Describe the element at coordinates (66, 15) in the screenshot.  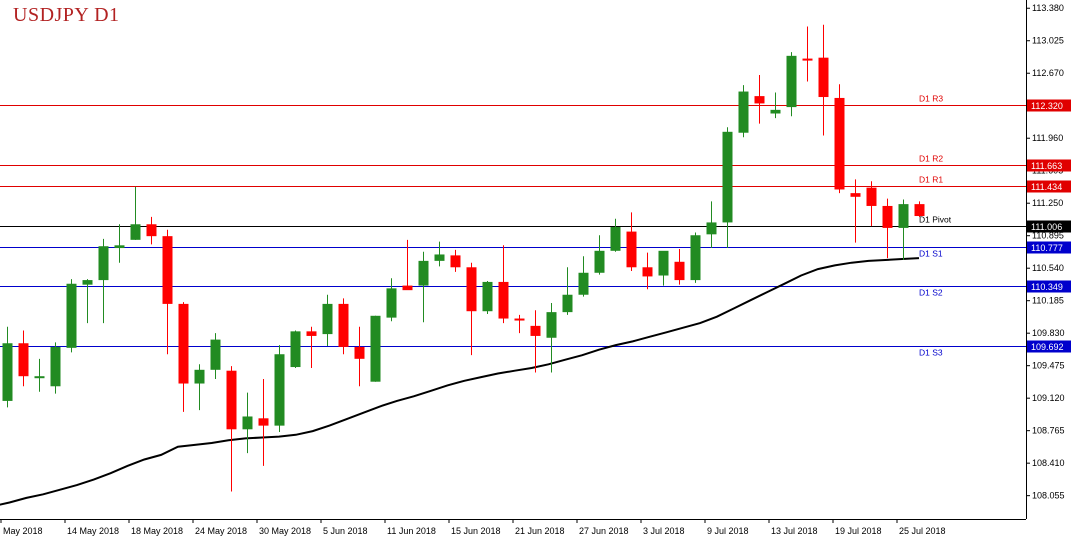
I see `chart-title: USDJPY D1` at that location.